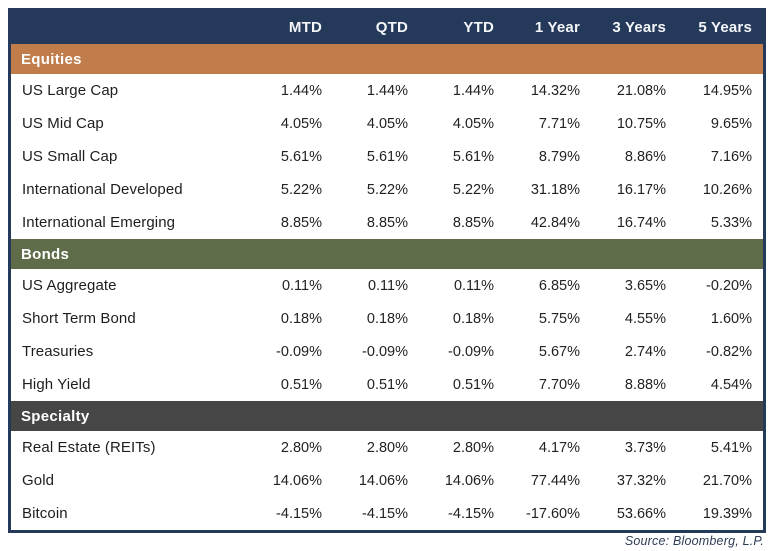  I want to click on row-label: US Aggregate, so click(69, 285).